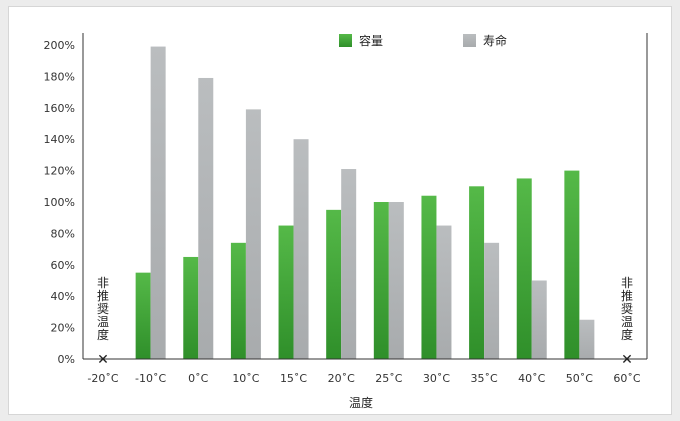 The image size is (680, 421). Describe the element at coordinates (198, 378) in the screenshot. I see `x-tick-label: 0˚C` at that location.